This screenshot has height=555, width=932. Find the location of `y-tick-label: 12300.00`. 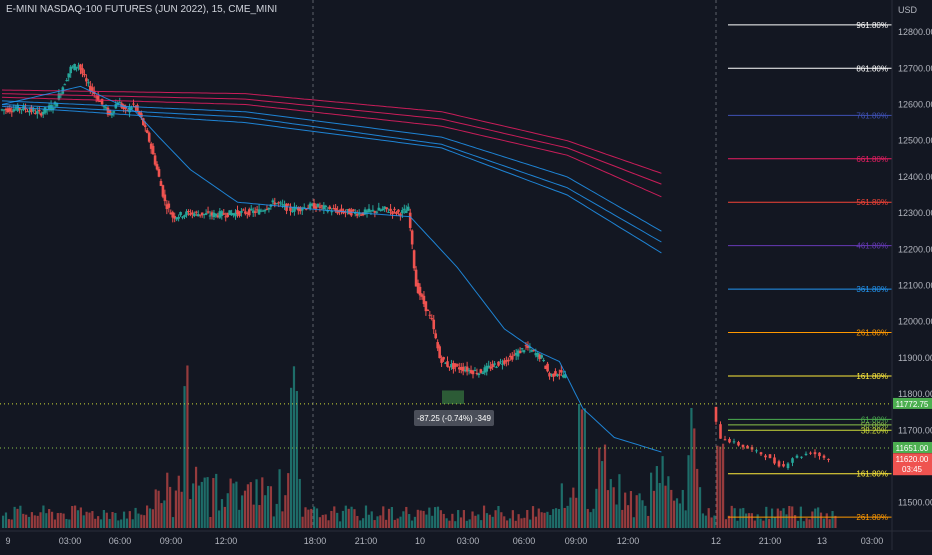

y-tick-label: 12300.00 is located at coordinates (915, 213).